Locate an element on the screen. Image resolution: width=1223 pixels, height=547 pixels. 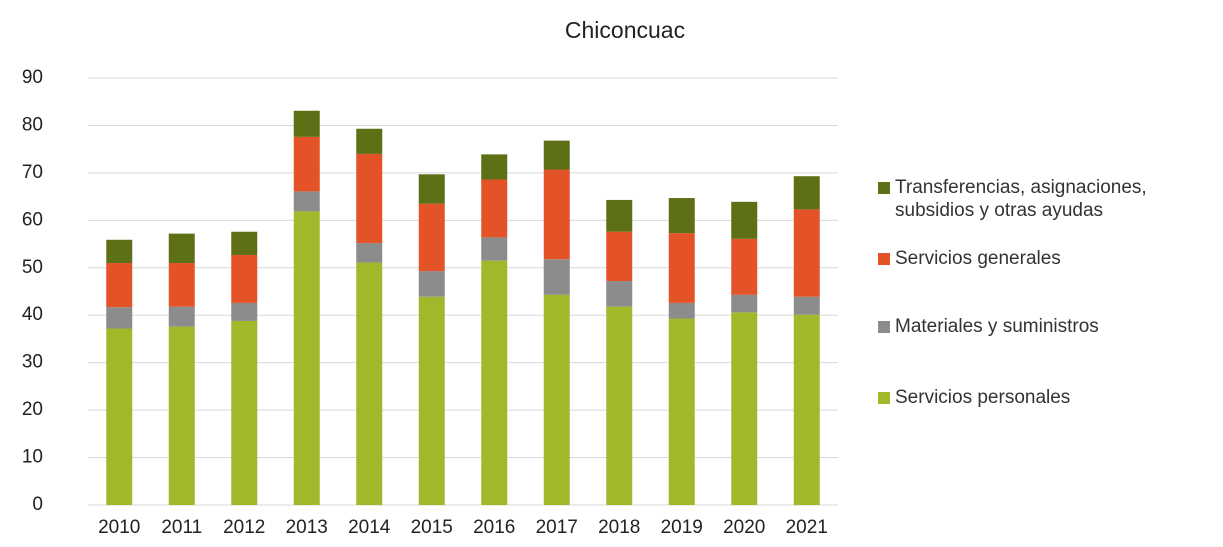
x-tick-label: 2017 is located at coordinates (557, 527).